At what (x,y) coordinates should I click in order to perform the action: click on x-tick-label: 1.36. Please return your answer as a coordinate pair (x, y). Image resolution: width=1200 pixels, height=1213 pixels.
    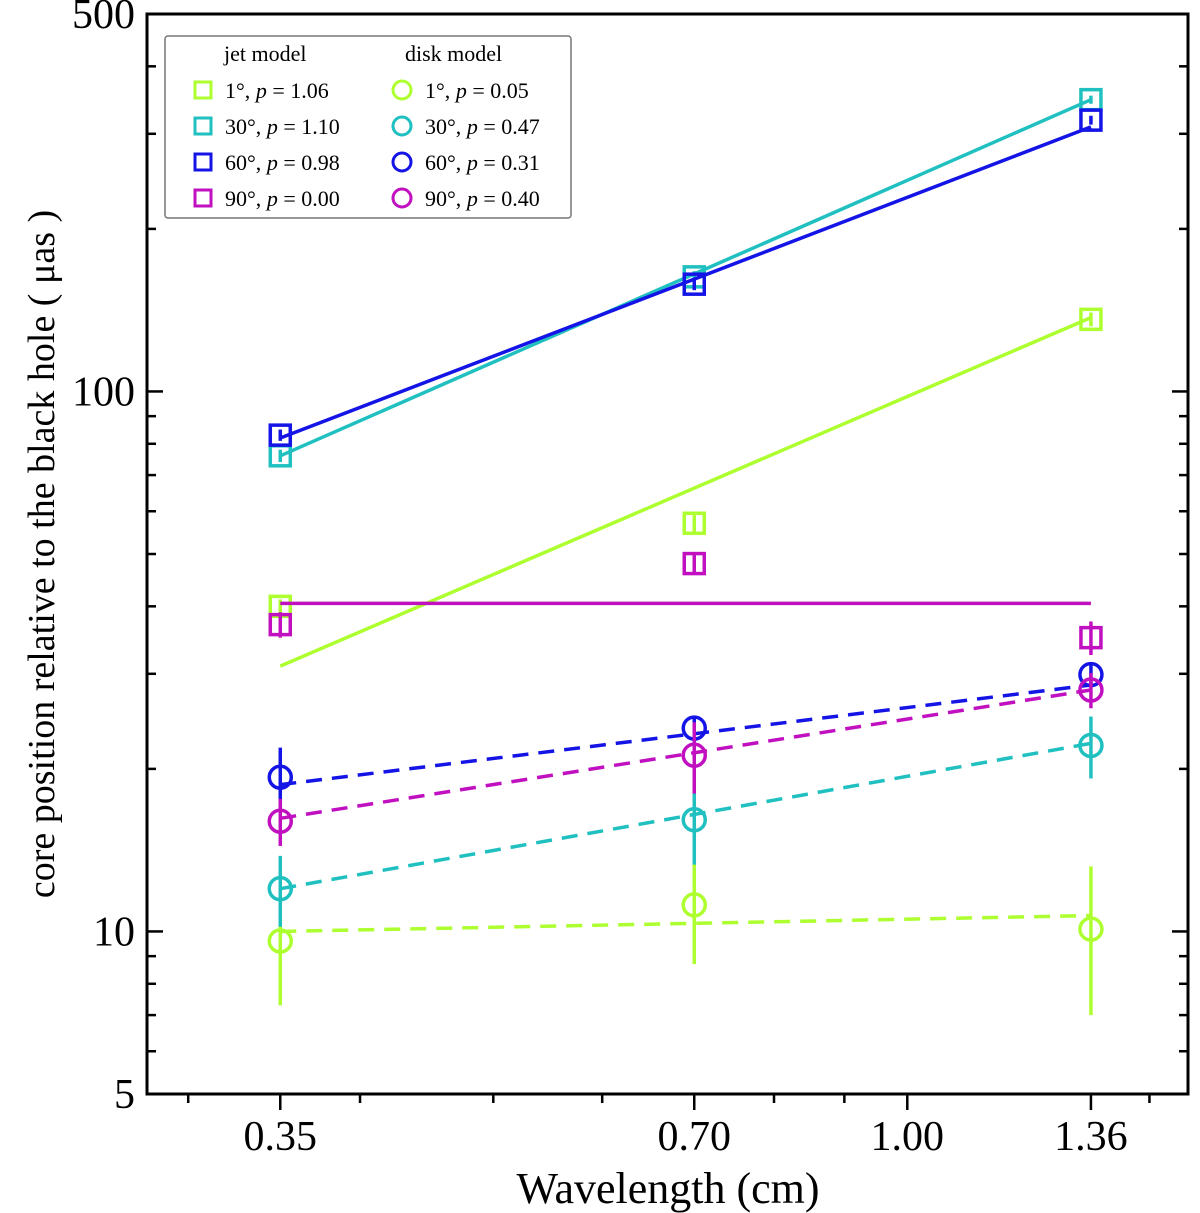
    Looking at the image, I should click on (1091, 1137).